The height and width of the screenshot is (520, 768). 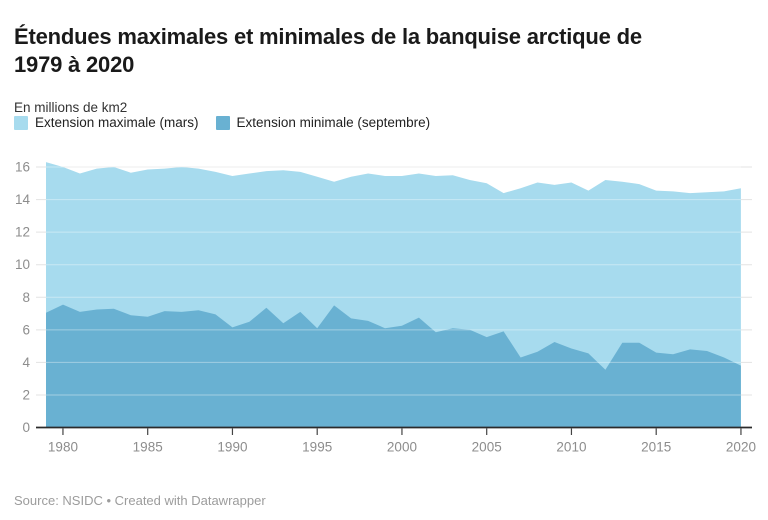 What do you see at coordinates (402, 447) in the screenshot?
I see `svg-text: 2000` at bounding box center [402, 447].